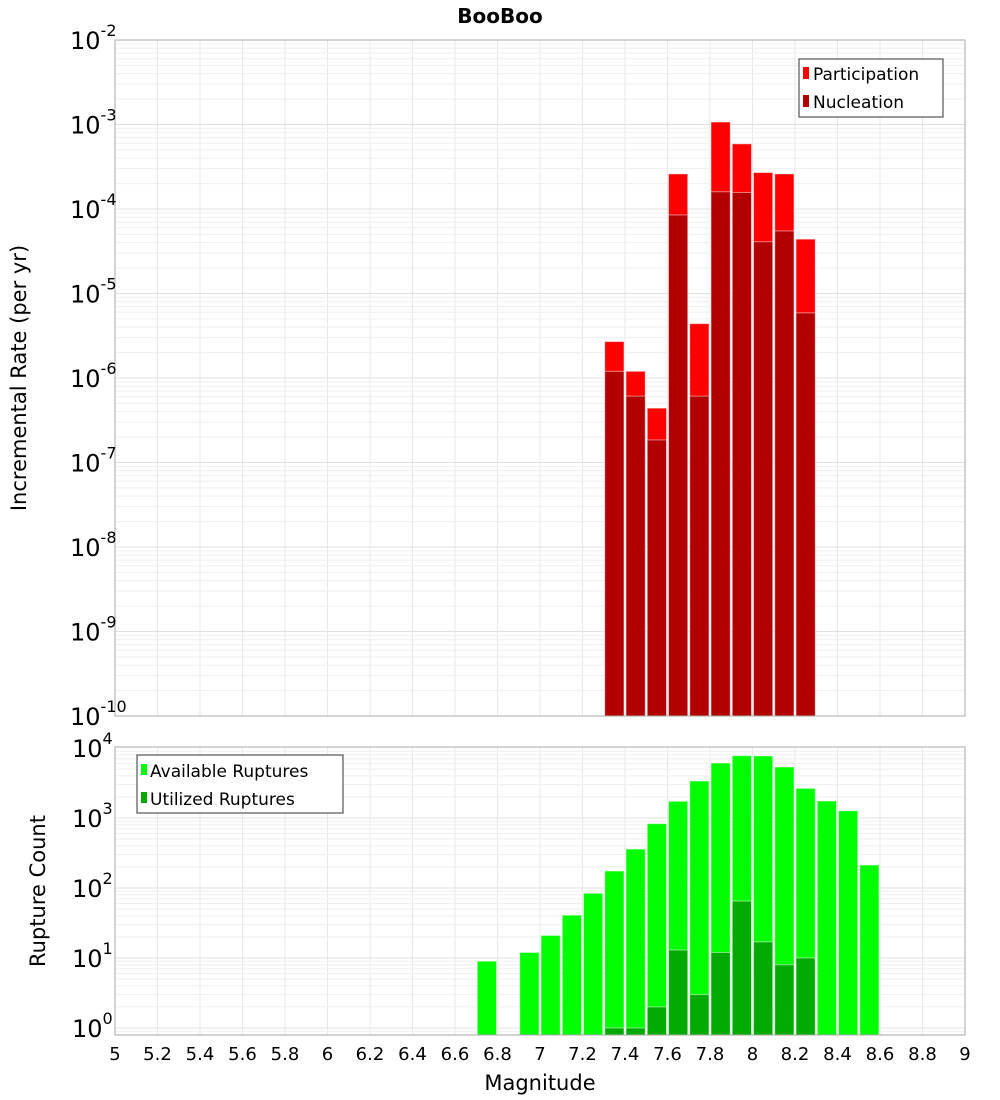  What do you see at coordinates (240, 784) in the screenshot?
I see `bottom-legend: Available Ruptures Utilized Ruptures` at bounding box center [240, 784].